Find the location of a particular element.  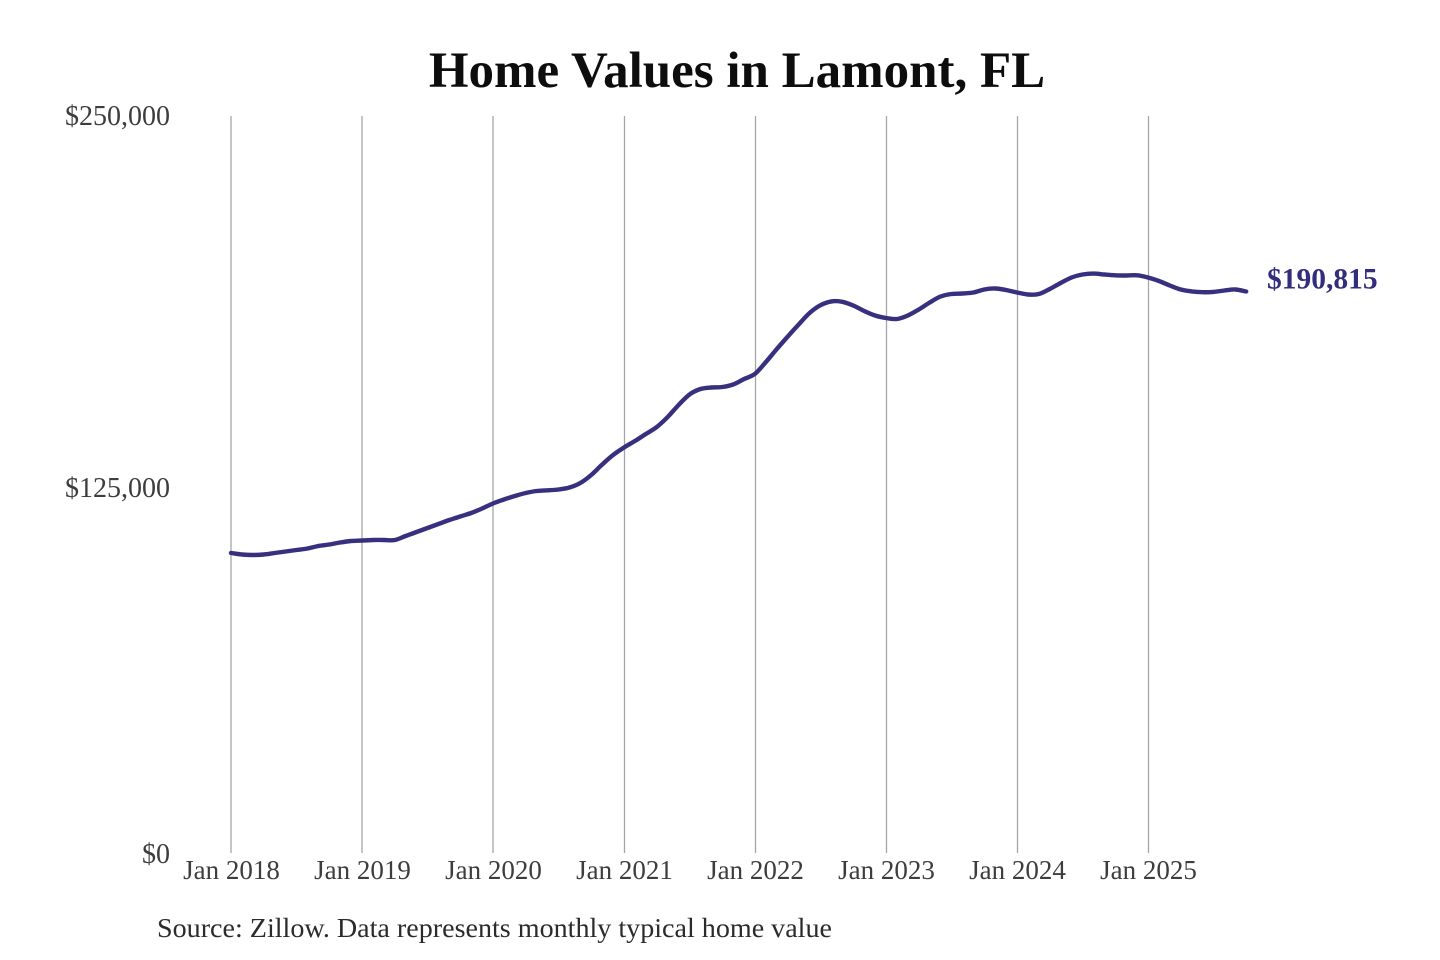

svg-text: Jan 2024 is located at coordinates (1017, 870).